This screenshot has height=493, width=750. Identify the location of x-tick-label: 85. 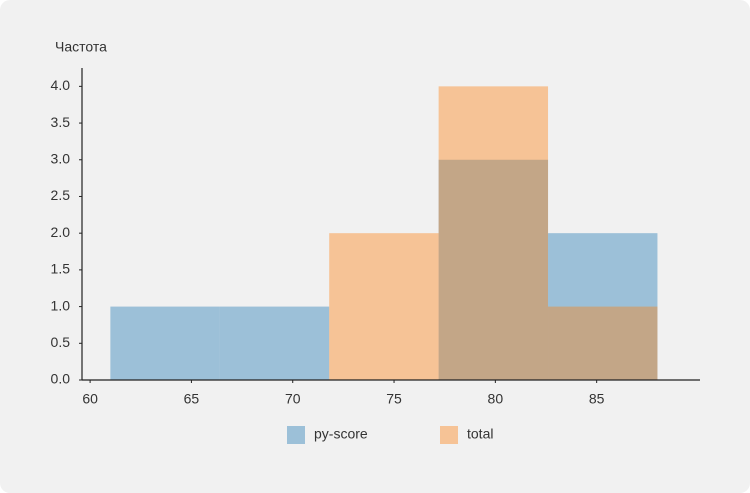
(597, 399).